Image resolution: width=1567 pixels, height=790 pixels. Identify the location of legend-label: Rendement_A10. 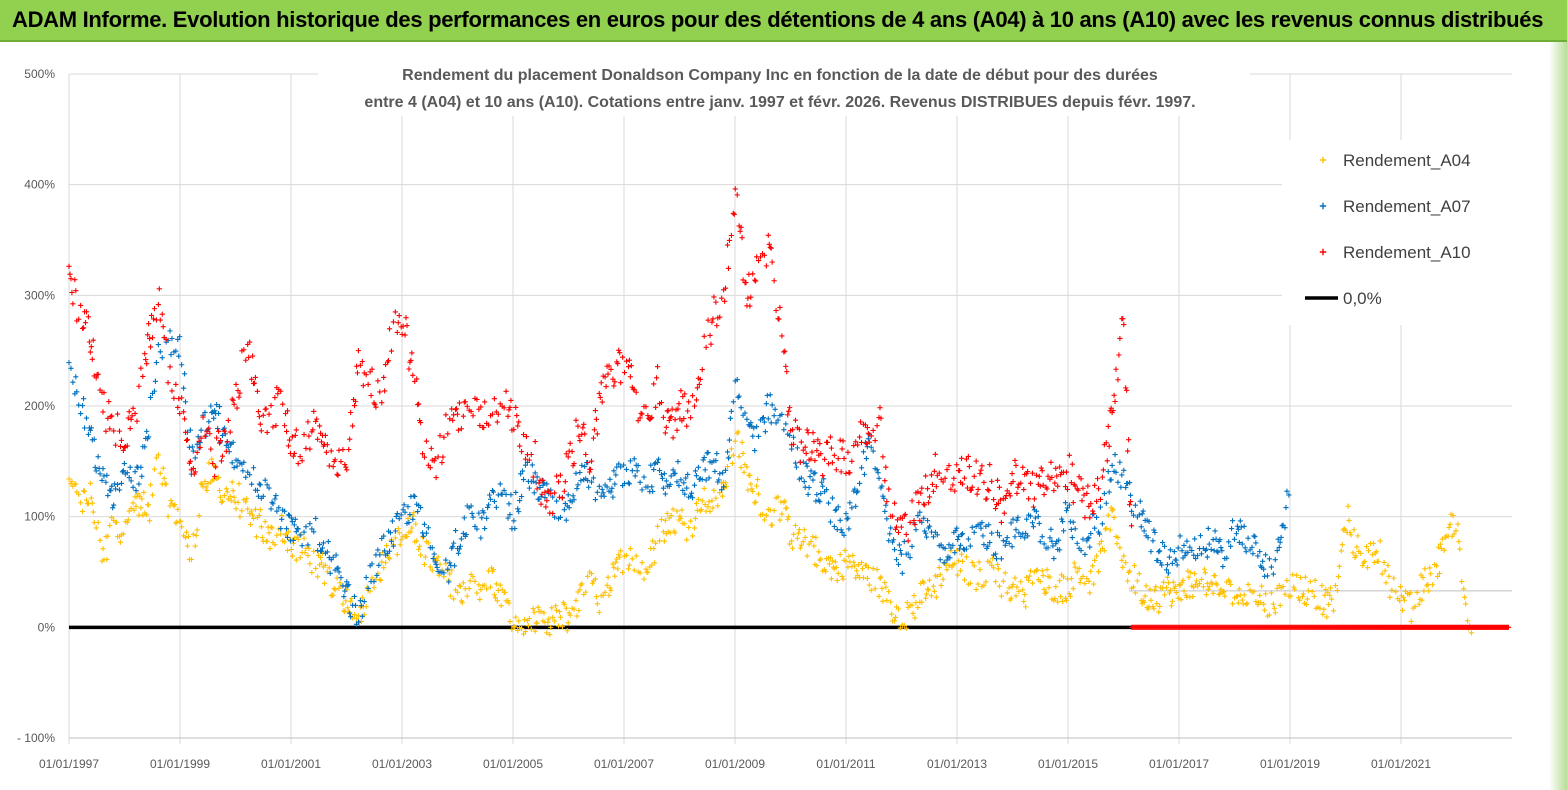
(1407, 252).